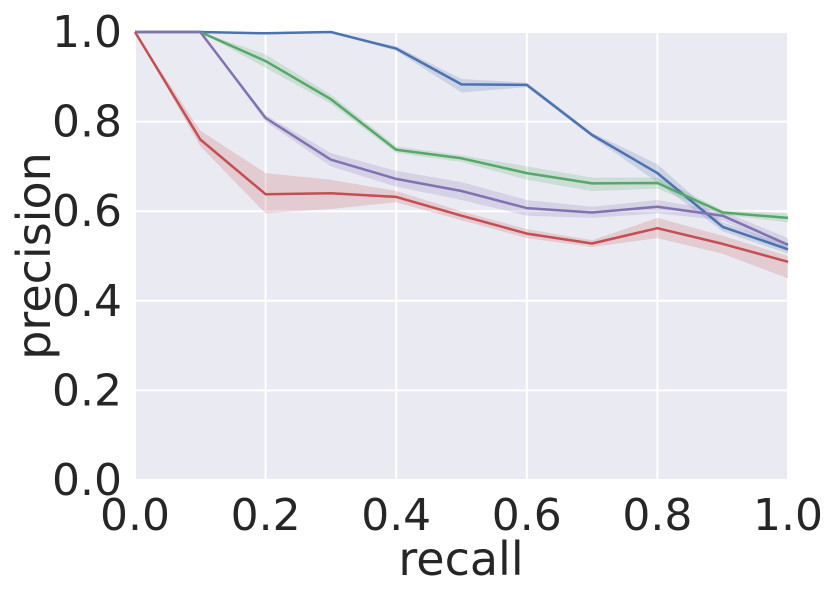 Image resolution: width=829 pixels, height=595 pixels. Describe the element at coordinates (135, 515) in the screenshot. I see `x-tick-label-0: 0.0` at that location.